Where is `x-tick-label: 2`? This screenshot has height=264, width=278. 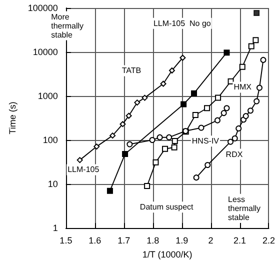 x-tick-label: 2 is located at coordinates (211, 241).